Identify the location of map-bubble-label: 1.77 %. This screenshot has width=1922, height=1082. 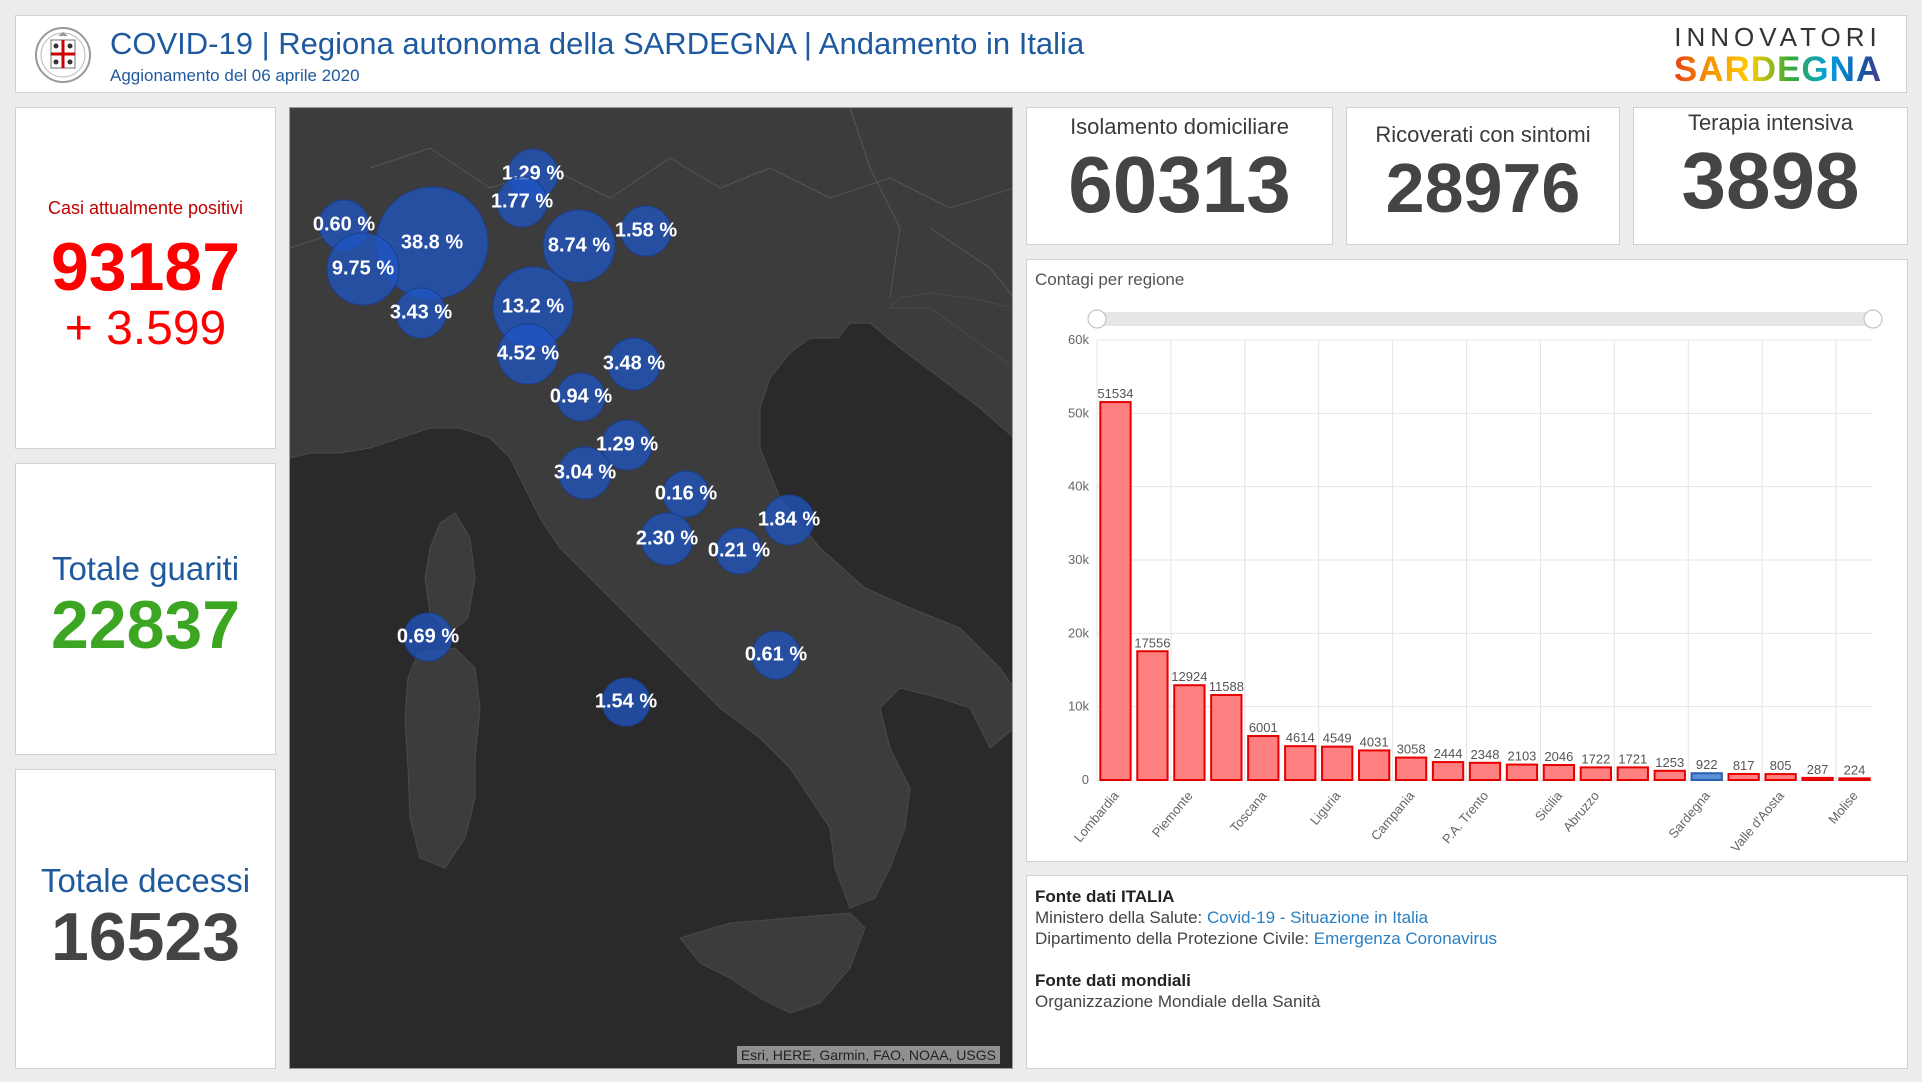
(522, 201).